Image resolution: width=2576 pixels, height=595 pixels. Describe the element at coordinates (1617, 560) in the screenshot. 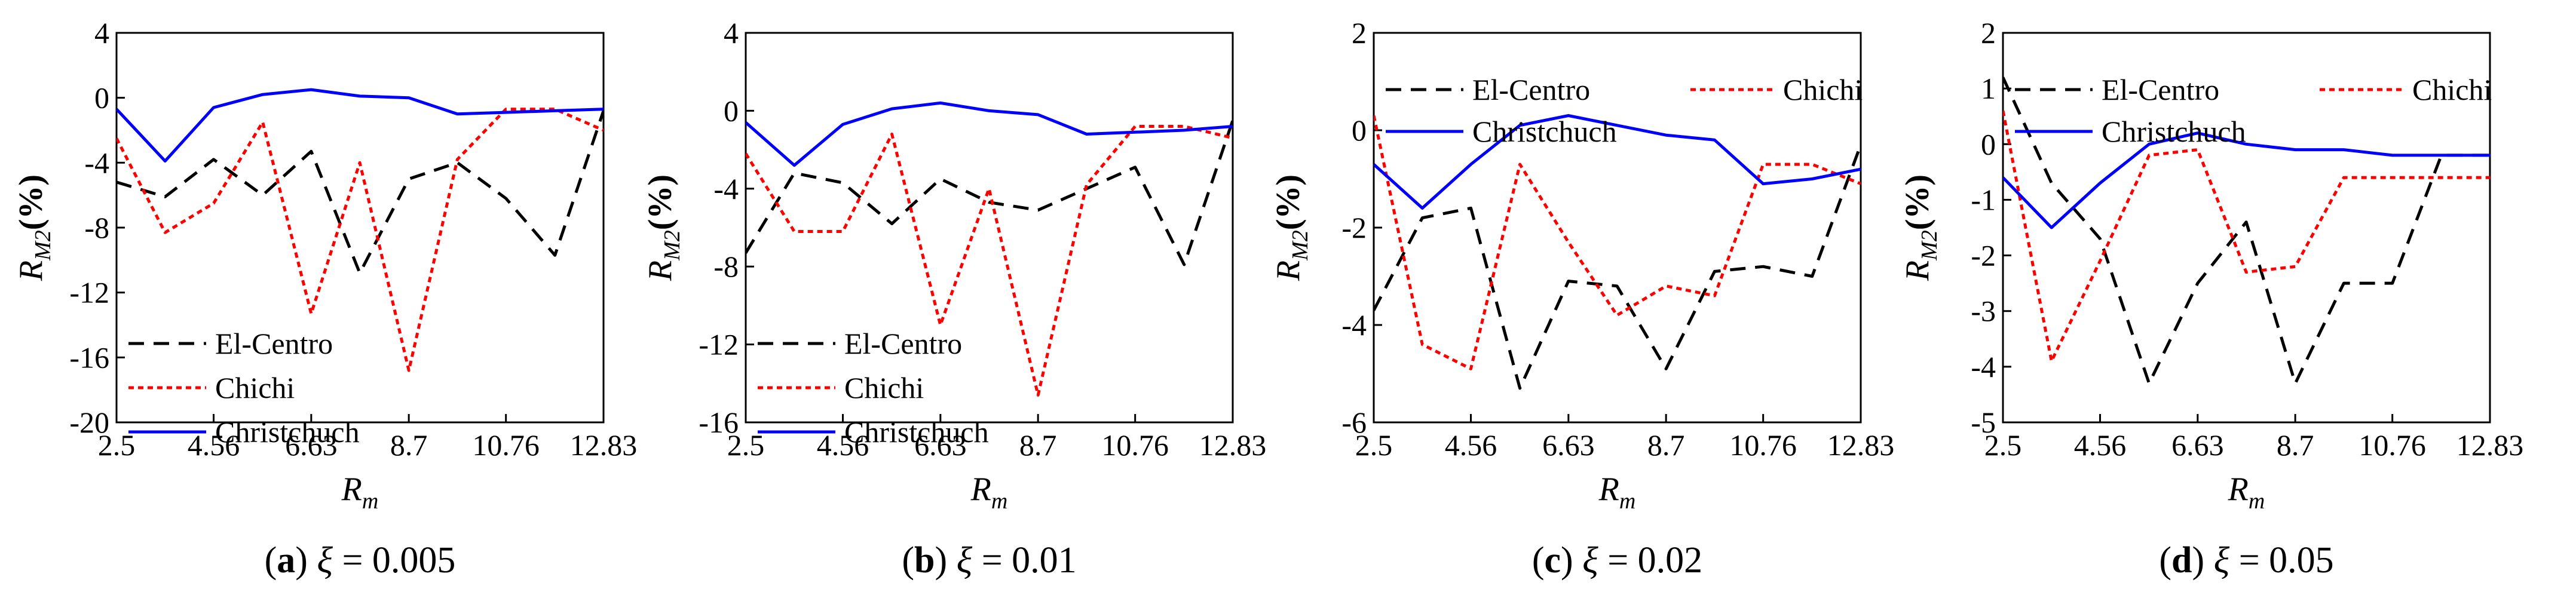

I see `panel-caption: (c) ξ = 0.02` at that location.